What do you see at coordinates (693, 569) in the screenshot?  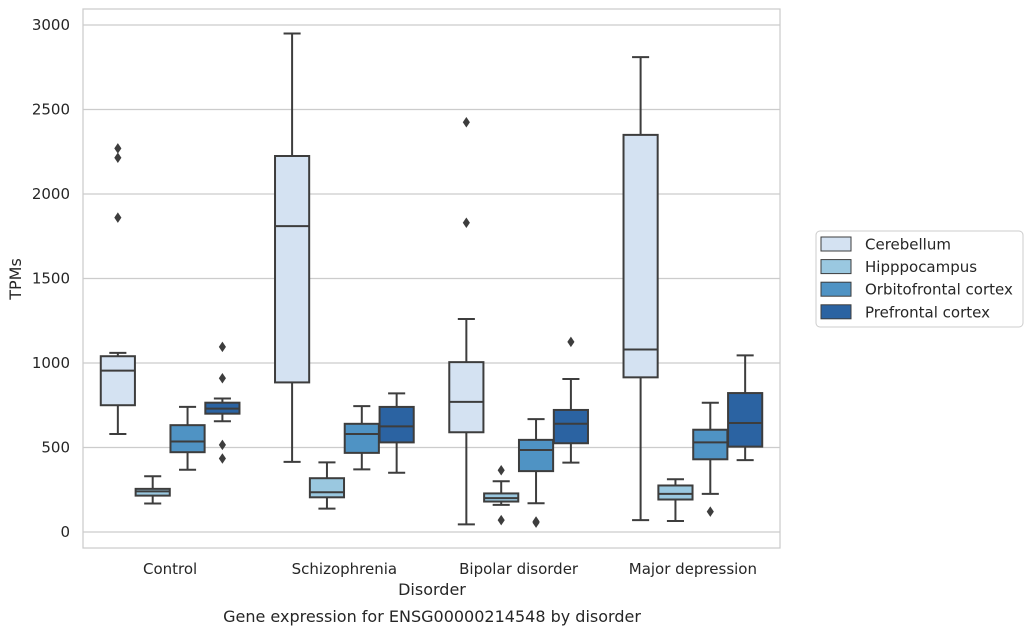 I see `x-tick-label: Major depression` at bounding box center [693, 569].